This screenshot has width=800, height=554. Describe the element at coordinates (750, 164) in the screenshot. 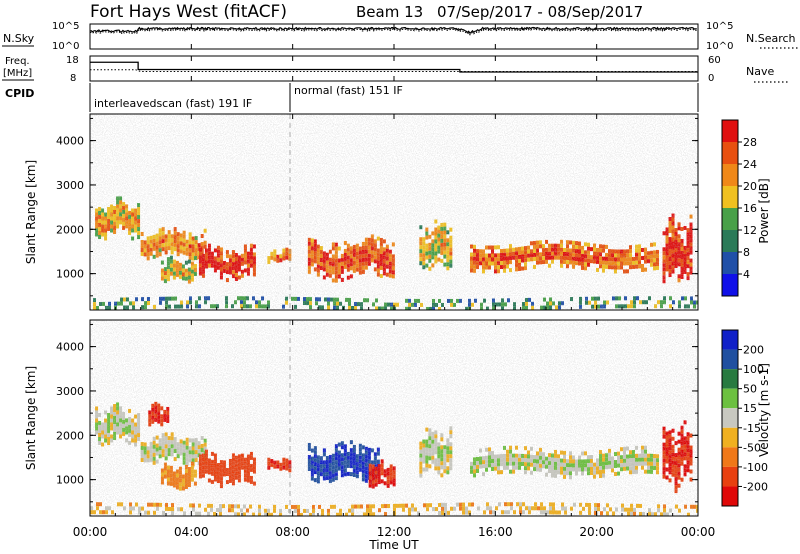

I see `power-colorbar-tick: 24` at that location.